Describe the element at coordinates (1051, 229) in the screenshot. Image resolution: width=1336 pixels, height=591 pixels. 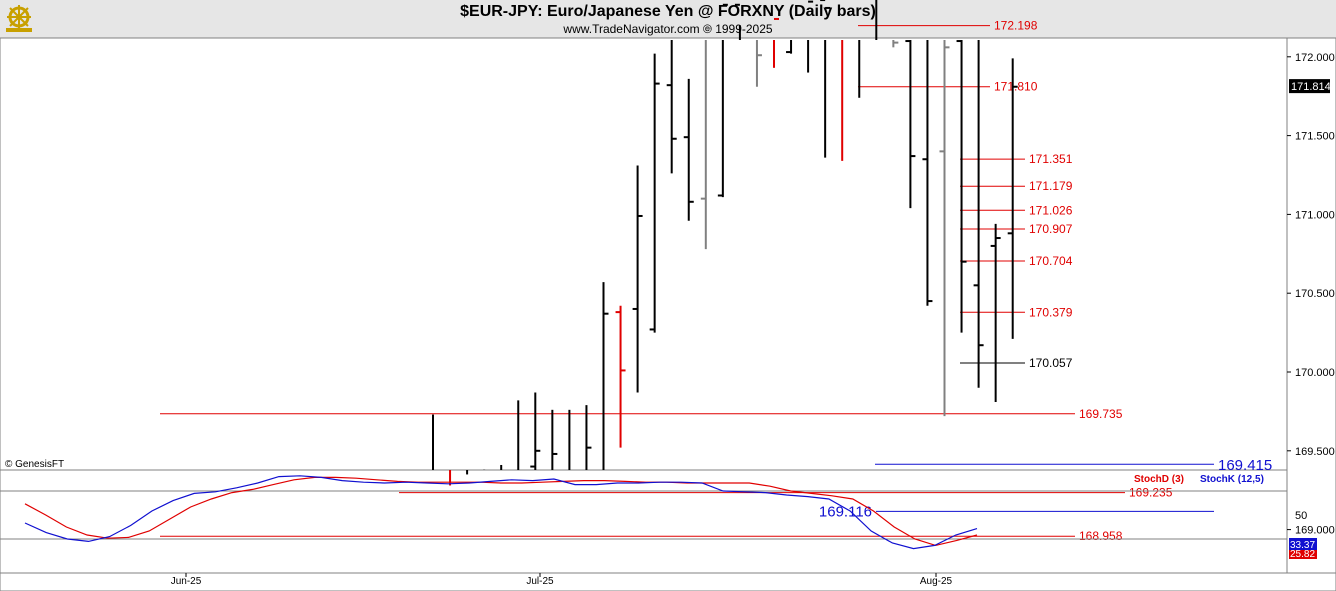
I see `level-label: 170.907` at that location.